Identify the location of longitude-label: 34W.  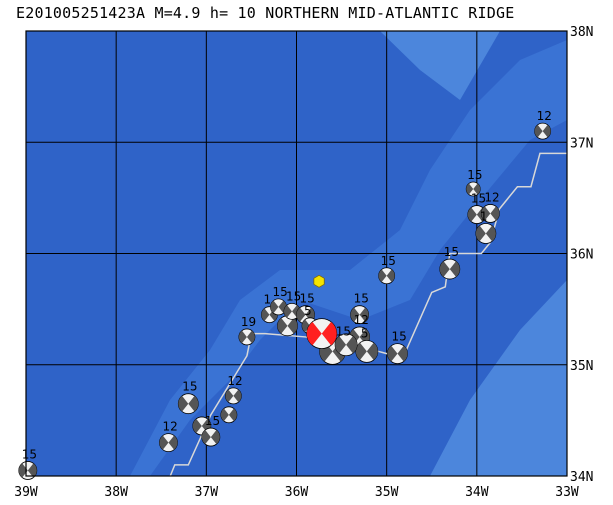
(477, 492).